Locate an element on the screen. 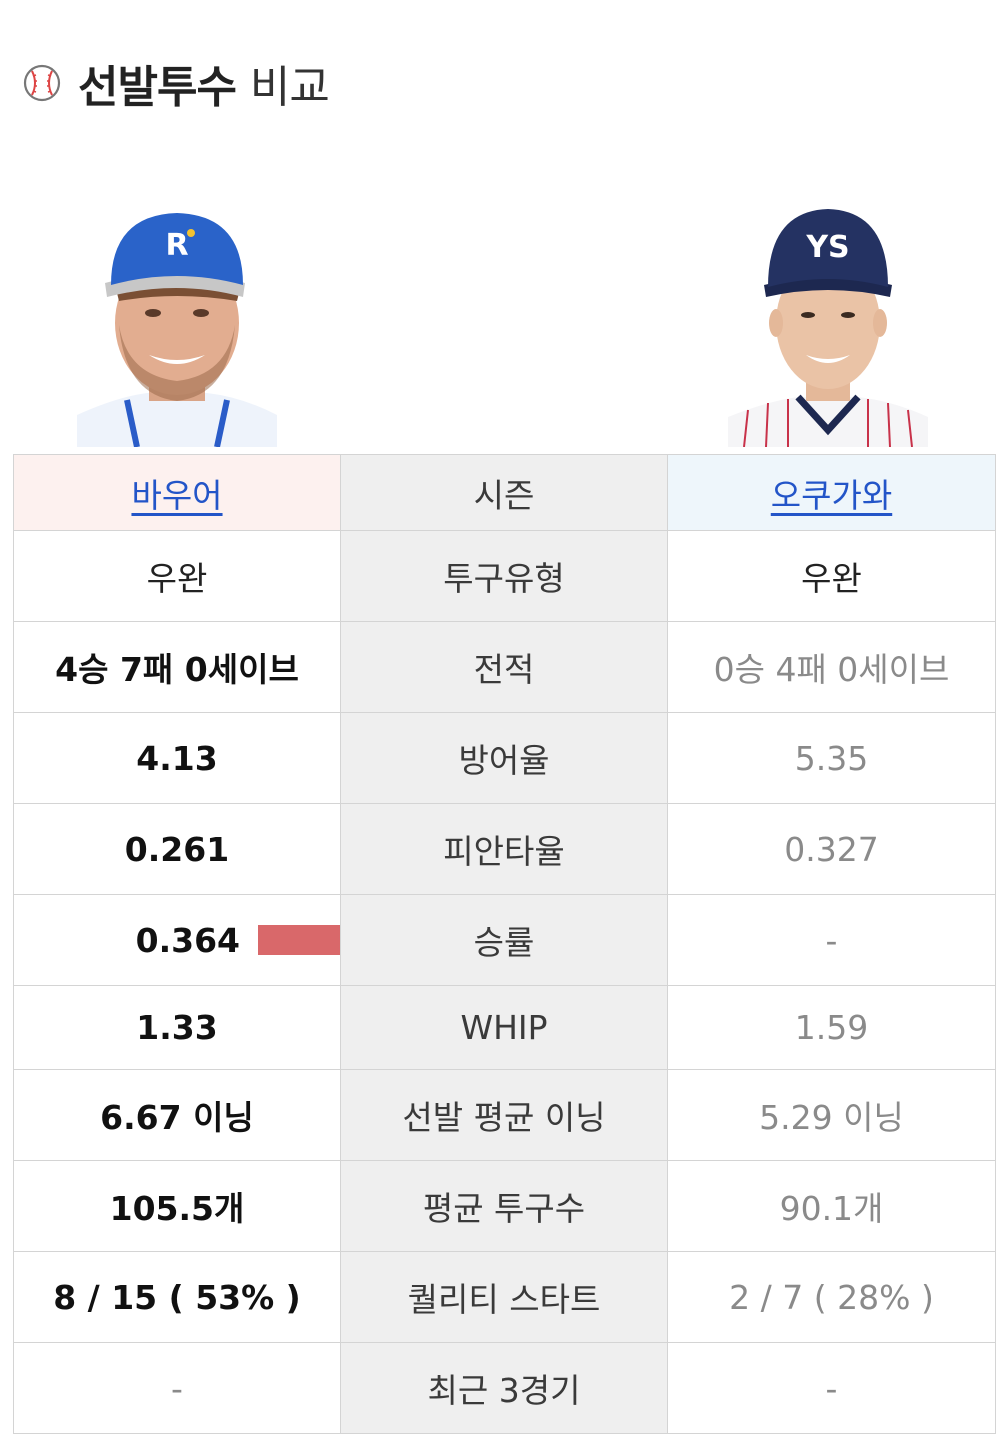 The image size is (1008, 1448). left-value: 105.5개 is located at coordinates (177, 1206).